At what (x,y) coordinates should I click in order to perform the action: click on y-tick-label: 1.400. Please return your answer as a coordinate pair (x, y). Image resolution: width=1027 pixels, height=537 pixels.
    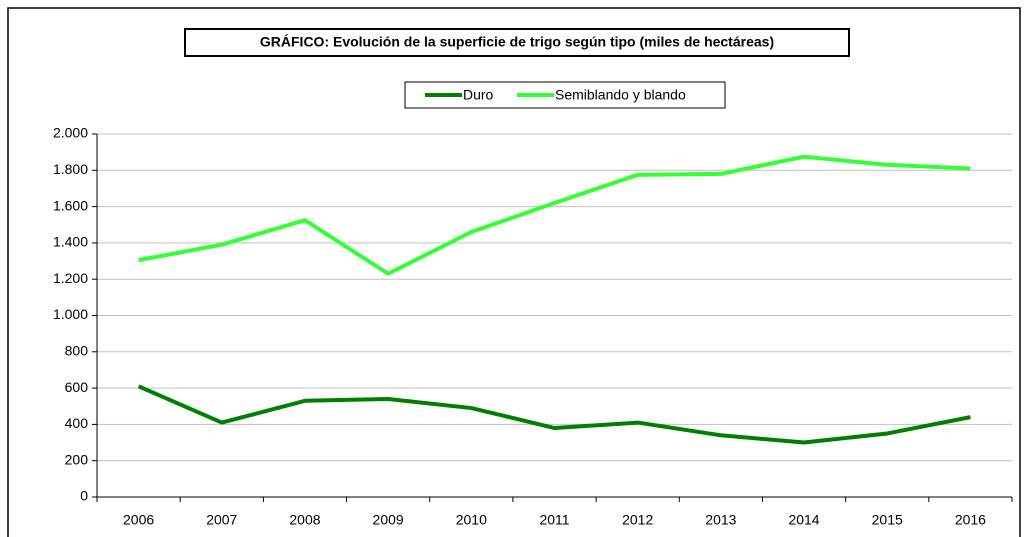
    Looking at the image, I should click on (70, 242).